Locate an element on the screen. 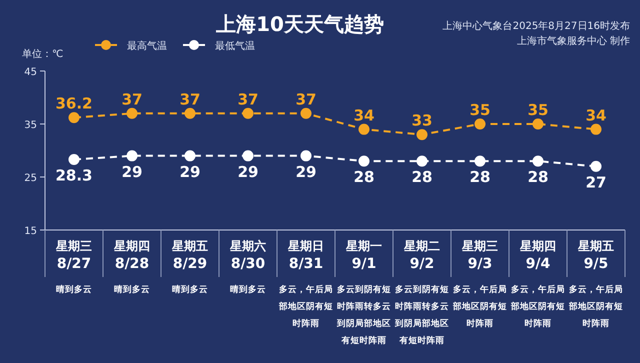 The width and height of the screenshot is (640, 363). text: 上海中心气象台2025年8月27日16时发布 is located at coordinates (536, 26).